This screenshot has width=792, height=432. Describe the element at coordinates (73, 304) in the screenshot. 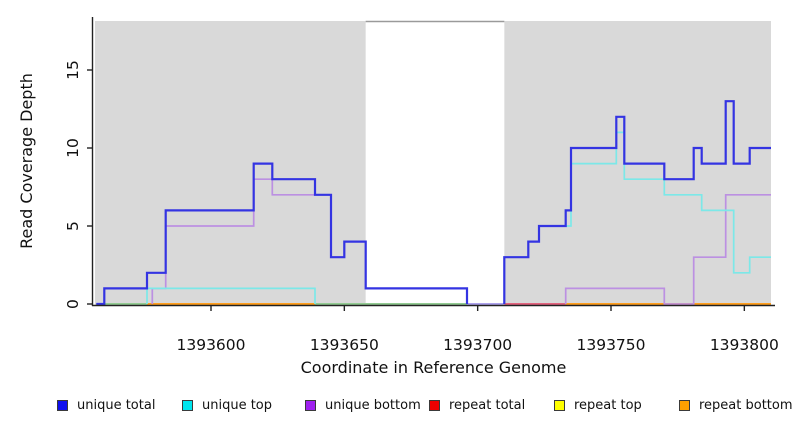

I see `y-tick-label: 0` at that location.